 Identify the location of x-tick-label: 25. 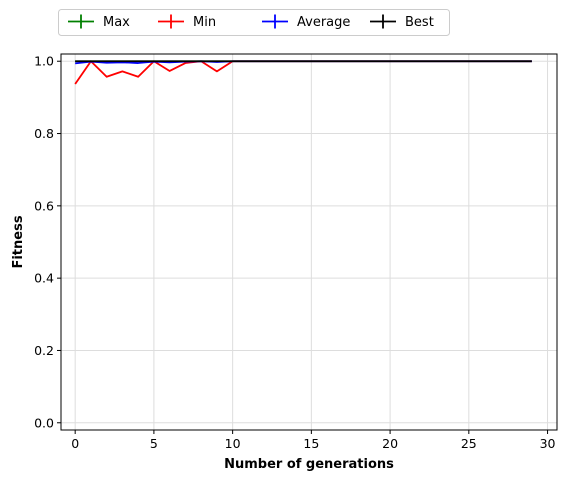
(469, 443).